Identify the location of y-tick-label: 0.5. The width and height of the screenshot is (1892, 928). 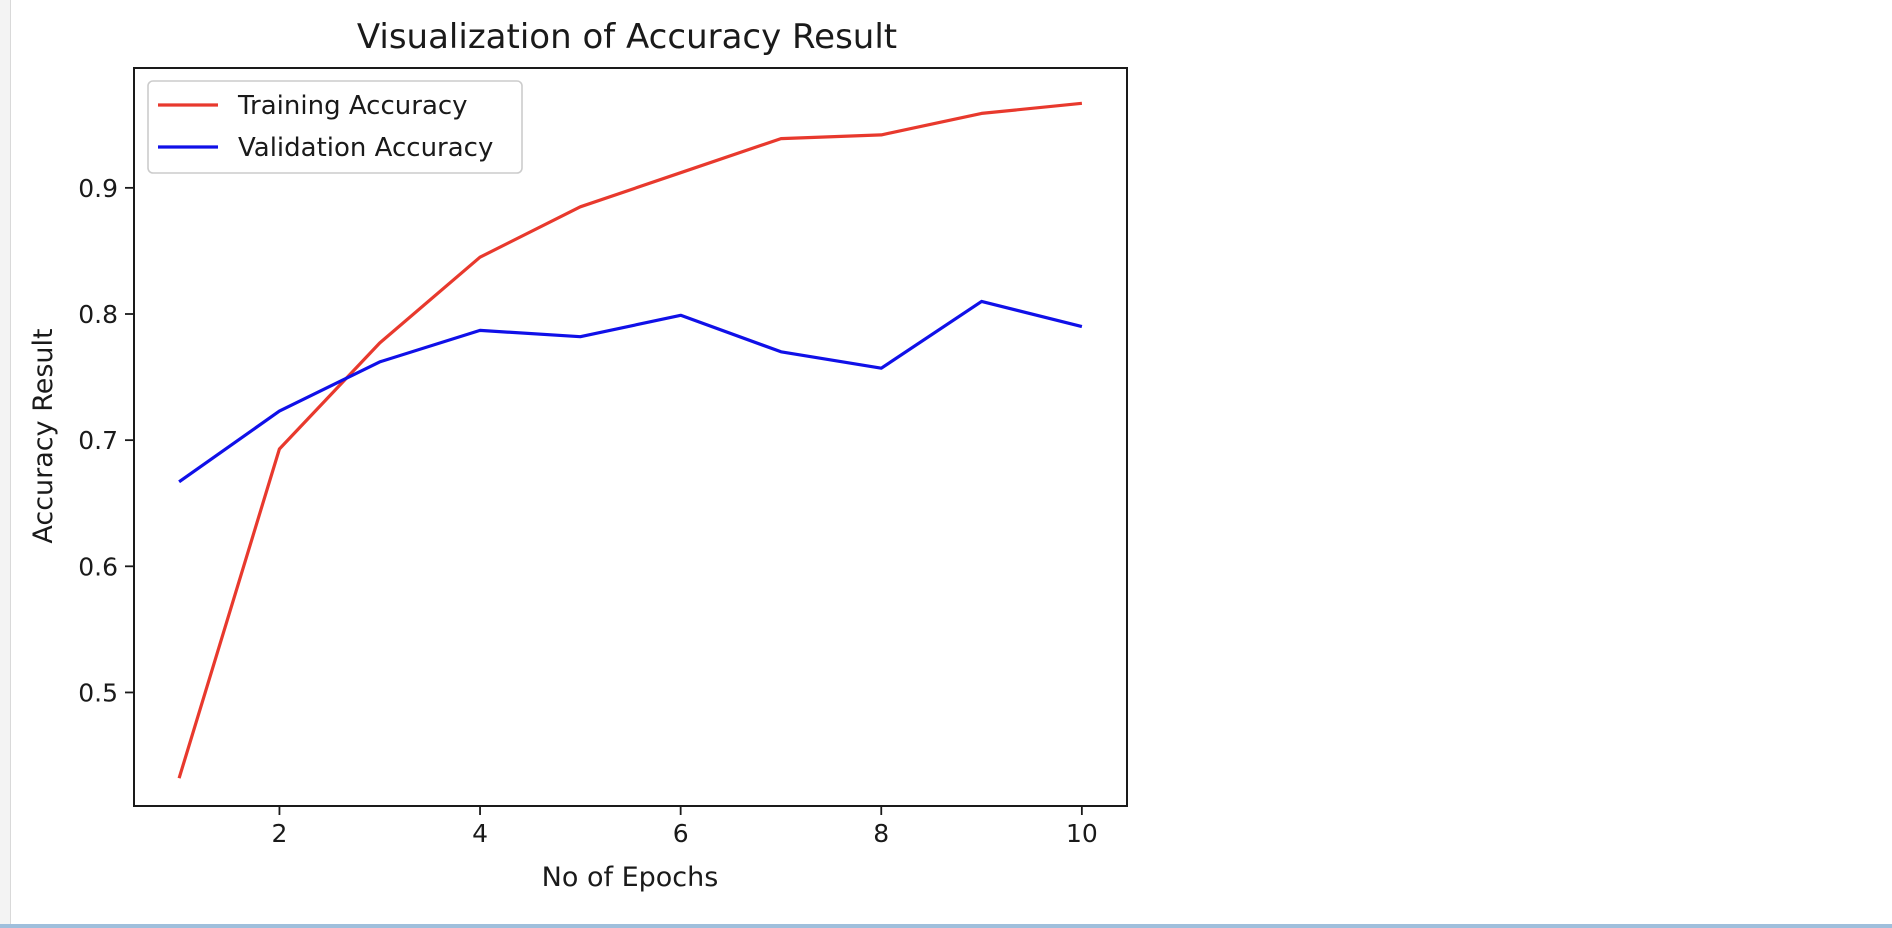
(98, 692).